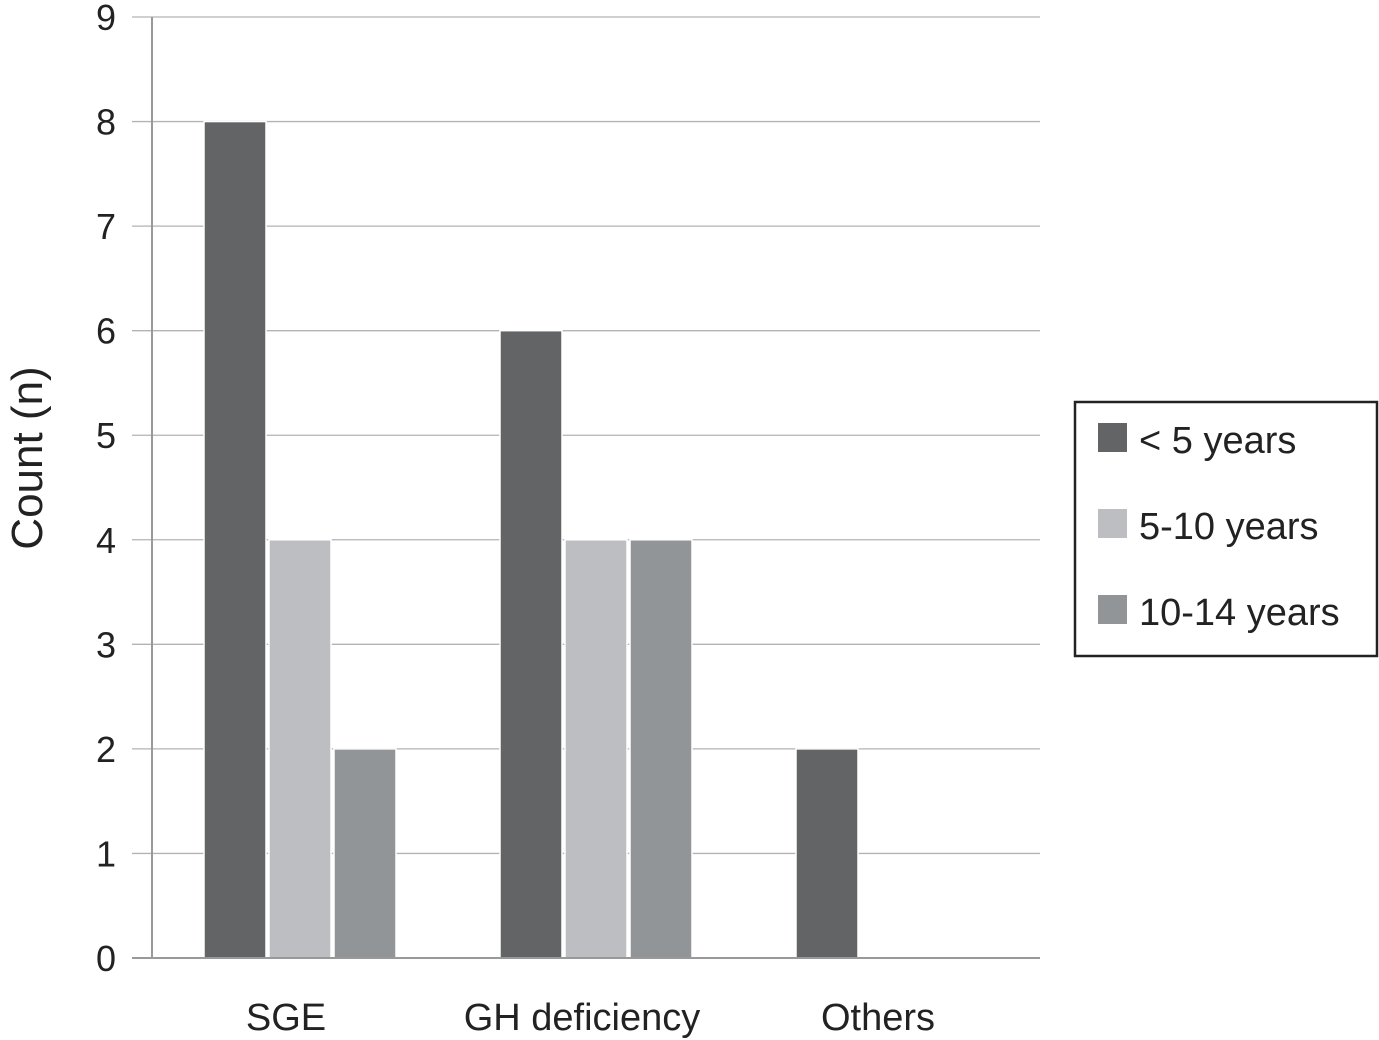  Describe the element at coordinates (106, 331) in the screenshot. I see `y-tick-label: 6` at that location.